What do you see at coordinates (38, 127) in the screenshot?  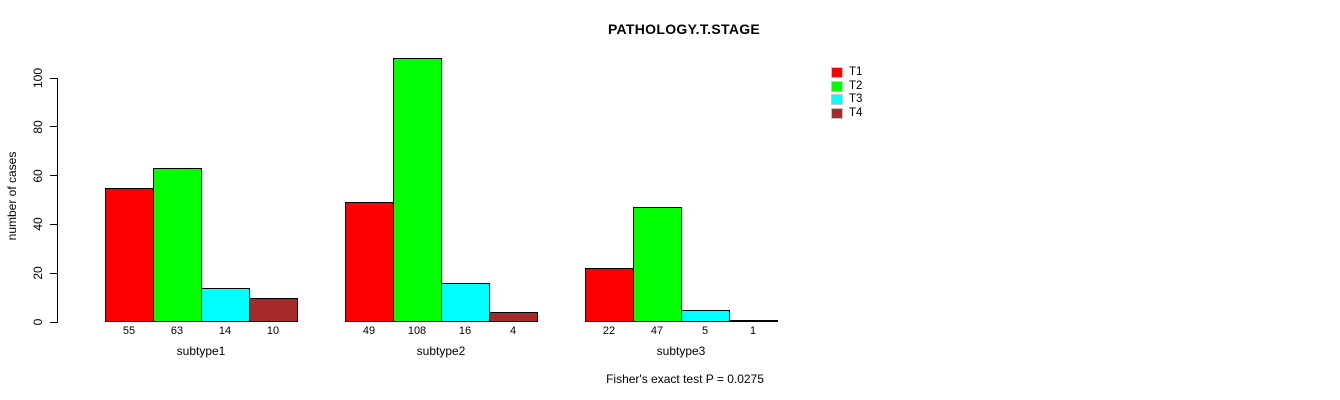 I see `y-axis-tick-label: 80` at bounding box center [38, 127].